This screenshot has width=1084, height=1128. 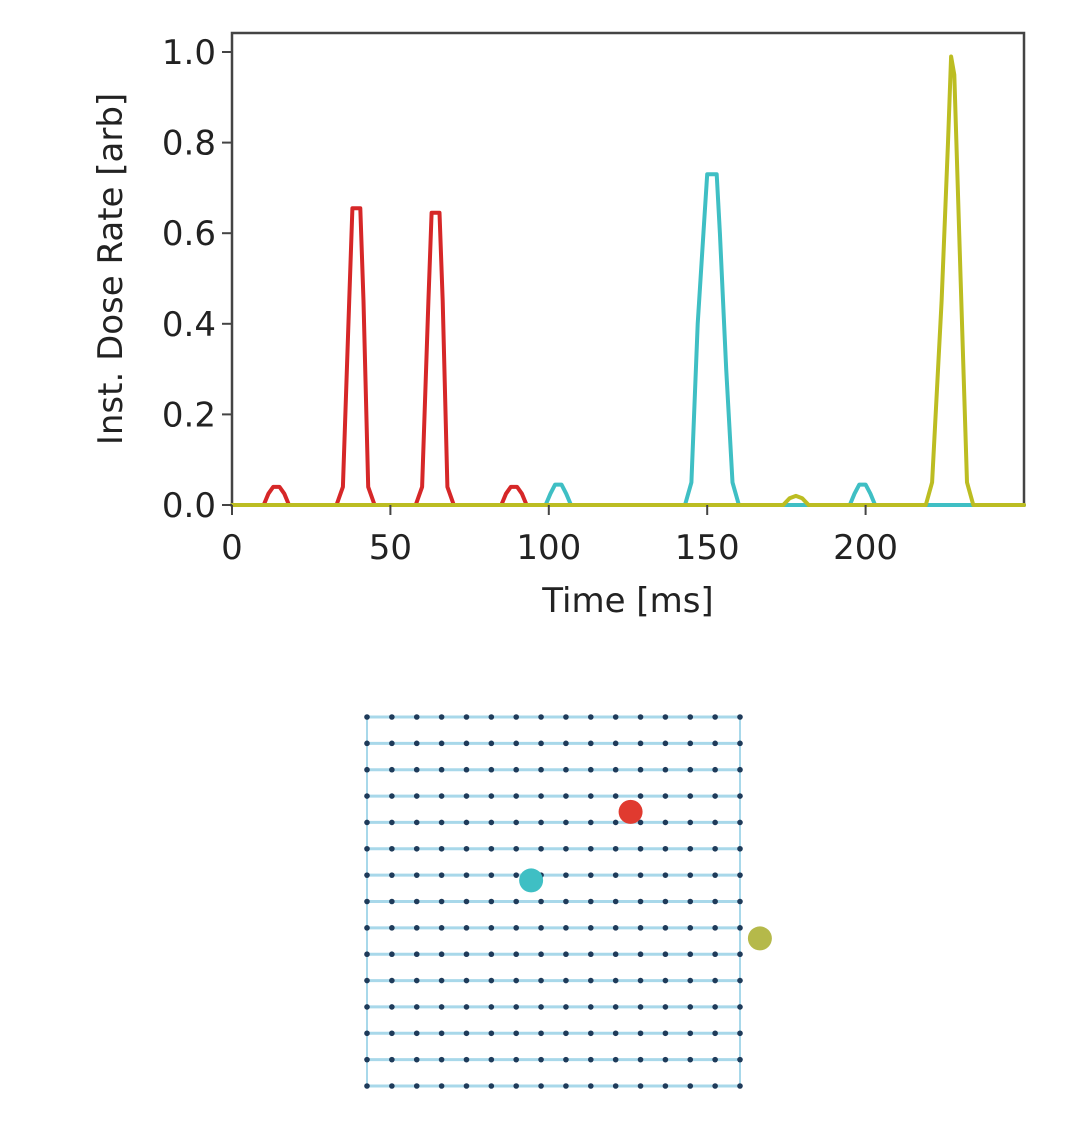 What do you see at coordinates (189, 234) in the screenshot?
I see `y-tick-label: 0.6` at bounding box center [189, 234].